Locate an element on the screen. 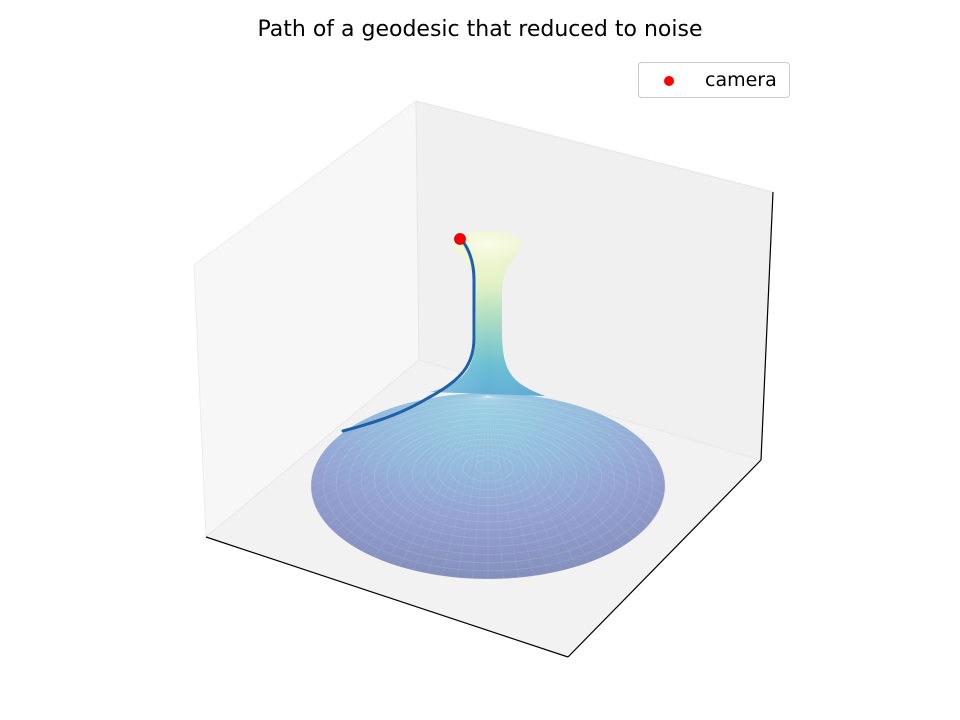 The height and width of the screenshot is (720, 960). legend: camera is located at coordinates (714, 80).